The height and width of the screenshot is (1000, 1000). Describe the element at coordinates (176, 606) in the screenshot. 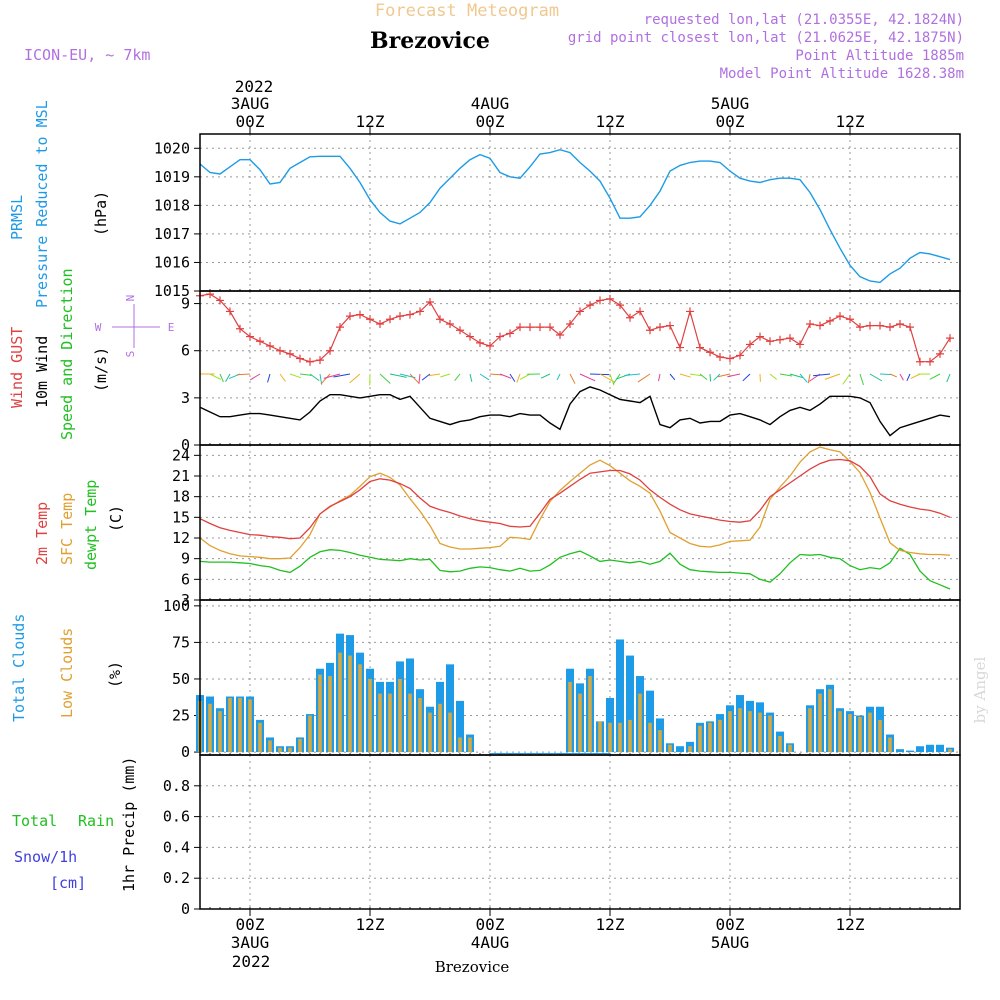

I see `clouds-ytick-label: 100` at that location.